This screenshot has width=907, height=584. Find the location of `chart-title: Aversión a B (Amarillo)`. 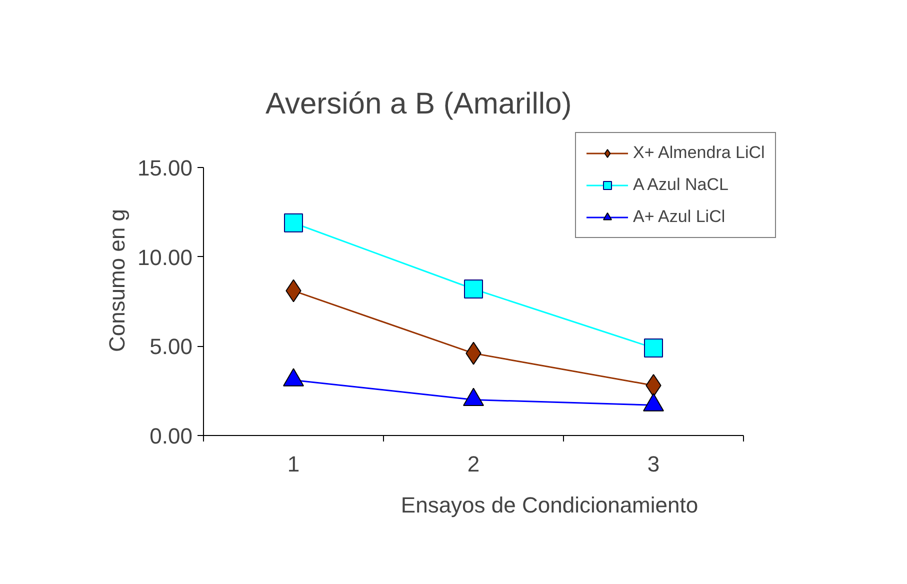

chart-title: Aversión a B (Amarillo) is located at coordinates (419, 104).